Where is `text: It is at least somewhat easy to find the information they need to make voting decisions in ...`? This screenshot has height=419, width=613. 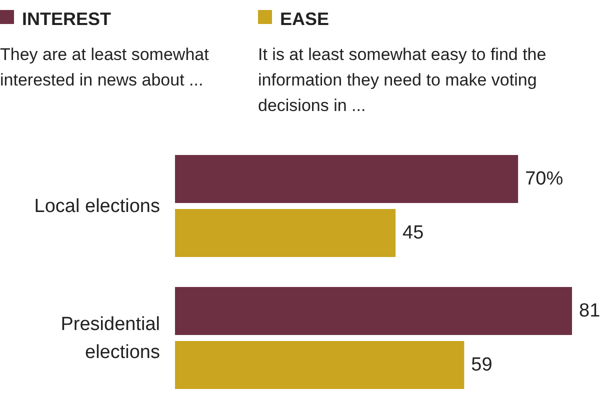 text: It is at least somewhat easy to find the information they need to make voting decisions in ... is located at coordinates (402, 80).